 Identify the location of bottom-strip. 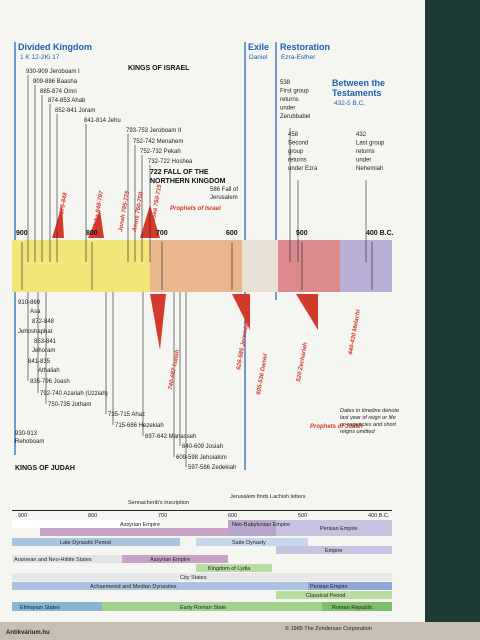
(240, 631).